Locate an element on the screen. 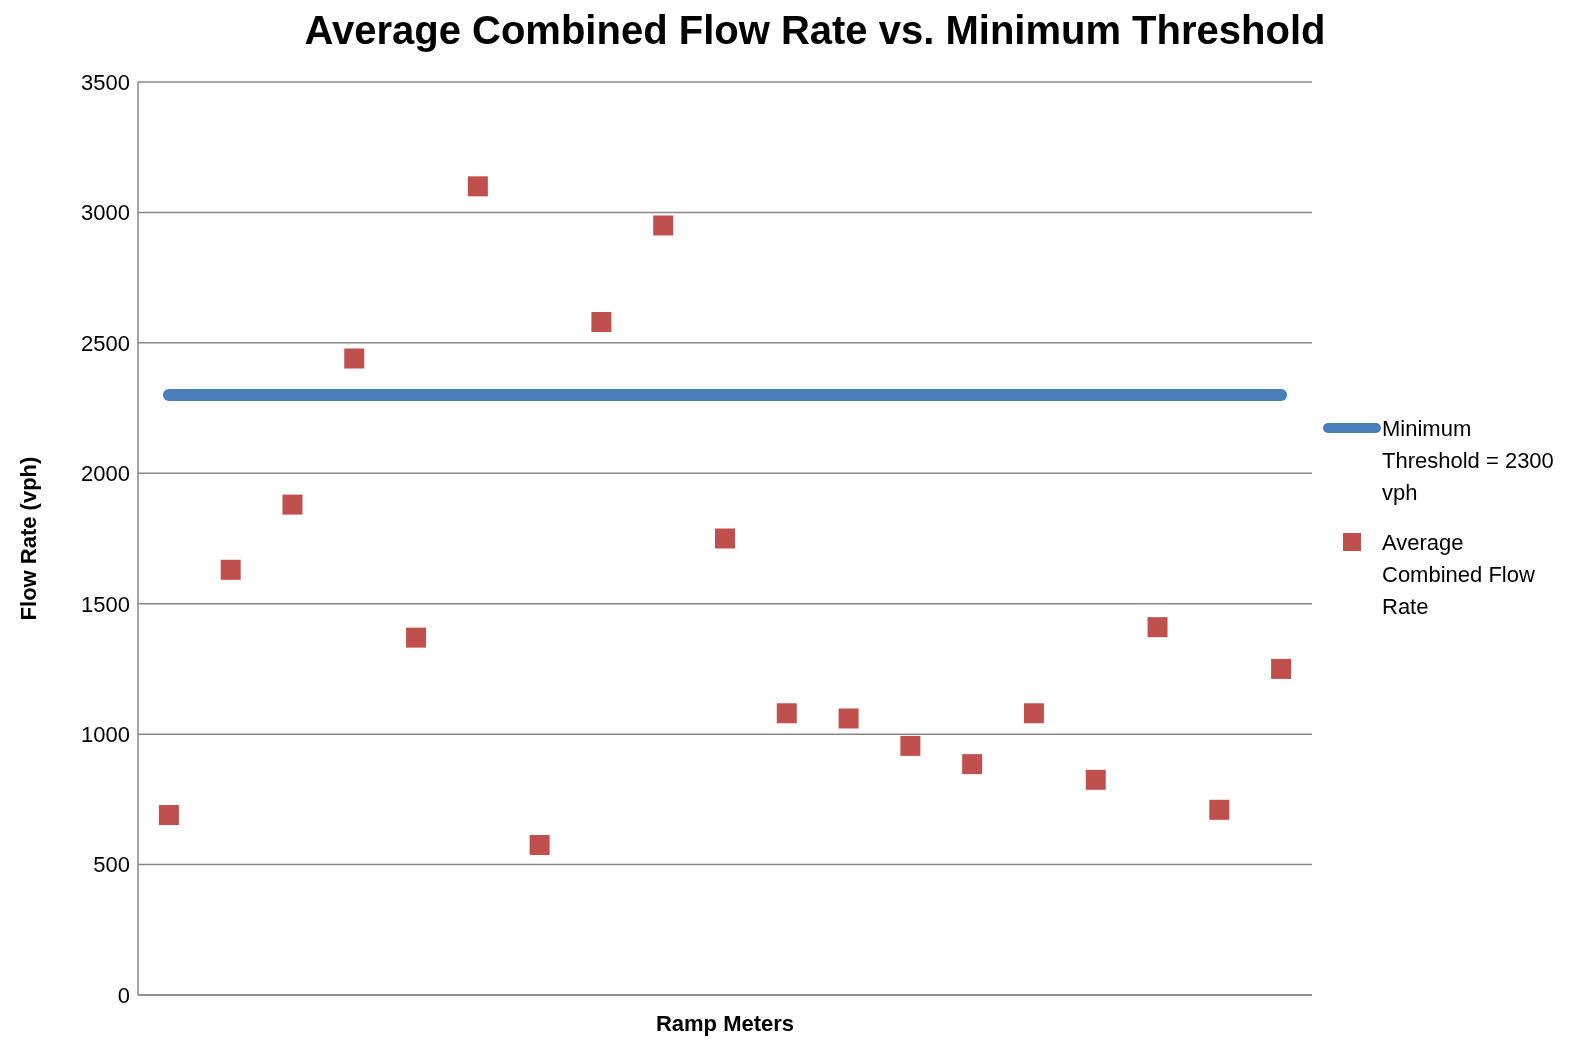  y-axis-title: Flow Rate (vph) is located at coordinates (28, 538).